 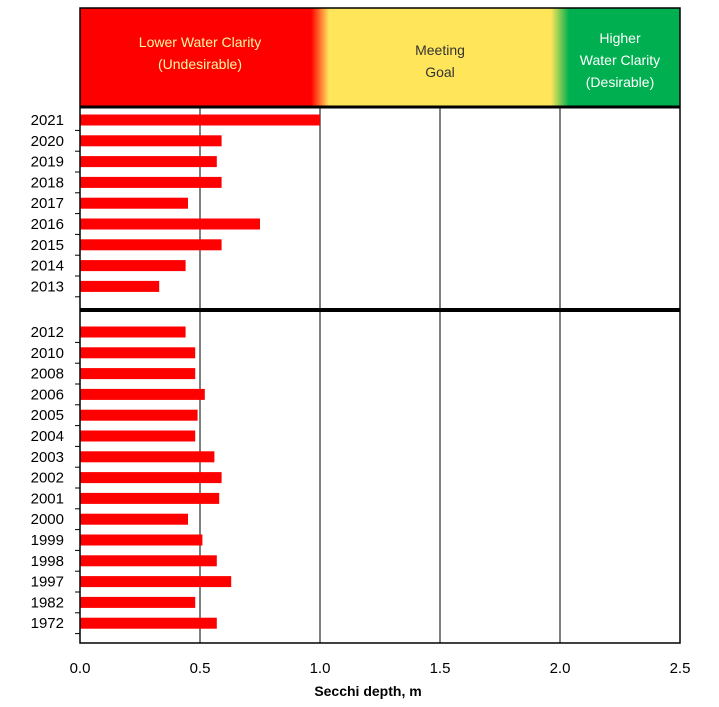 What do you see at coordinates (47, 415) in the screenshot?
I see `category-label: 2005` at bounding box center [47, 415].